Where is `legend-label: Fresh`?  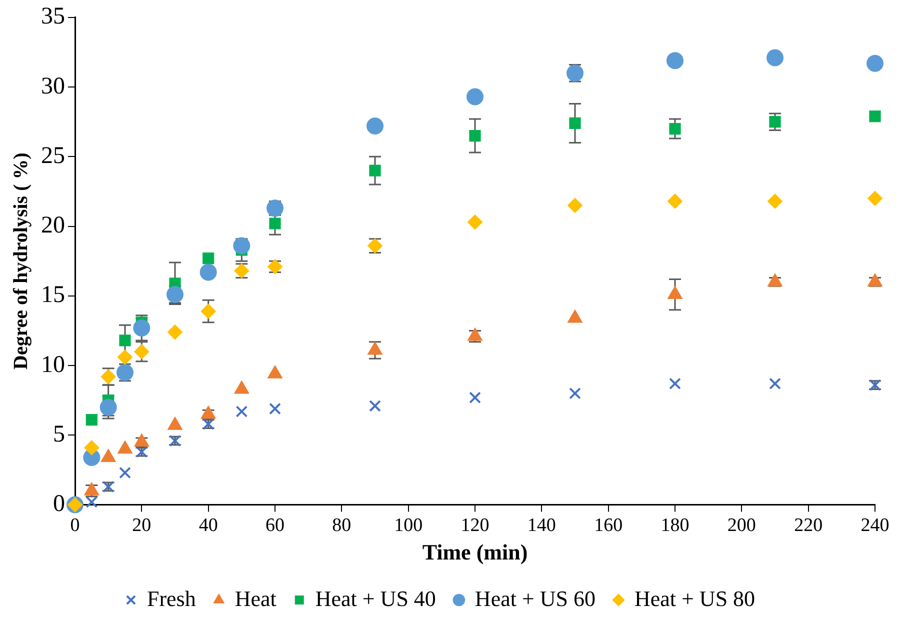 legend-label: Fresh is located at coordinates (171, 598).